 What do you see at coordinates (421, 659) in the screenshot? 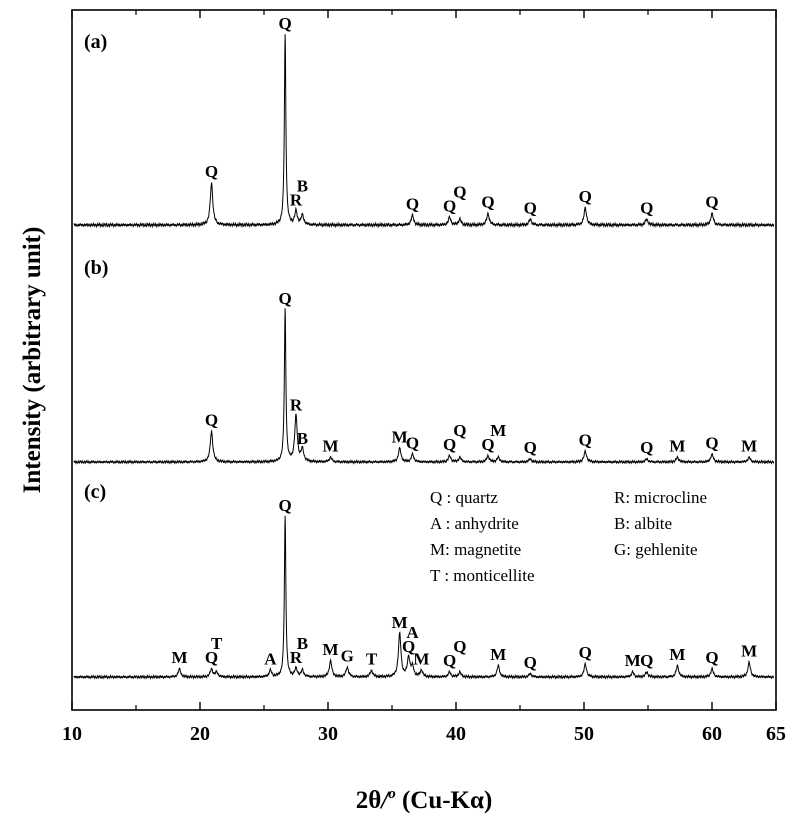
I see `peak-label-2-13: M` at bounding box center [421, 659].